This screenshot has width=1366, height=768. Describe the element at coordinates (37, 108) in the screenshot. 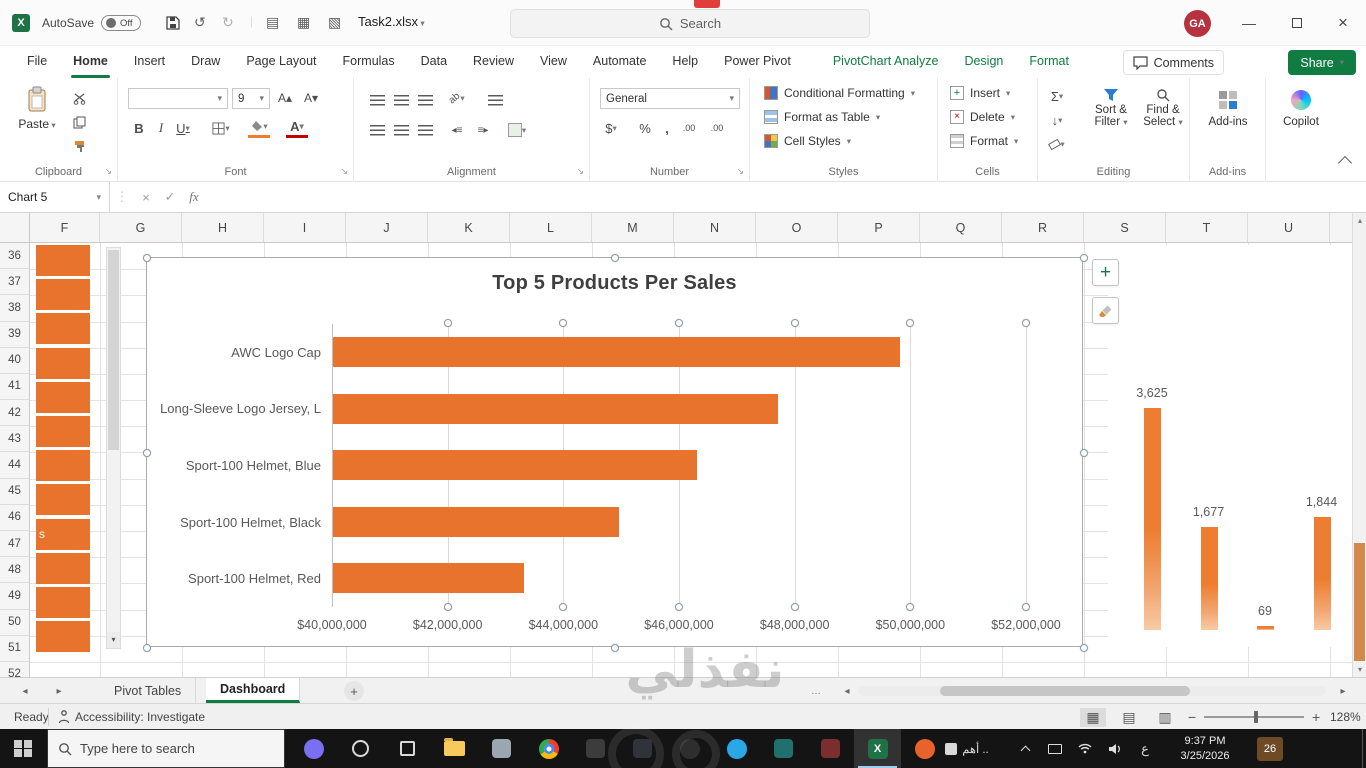

I see `paste-button: Paste` at that location.